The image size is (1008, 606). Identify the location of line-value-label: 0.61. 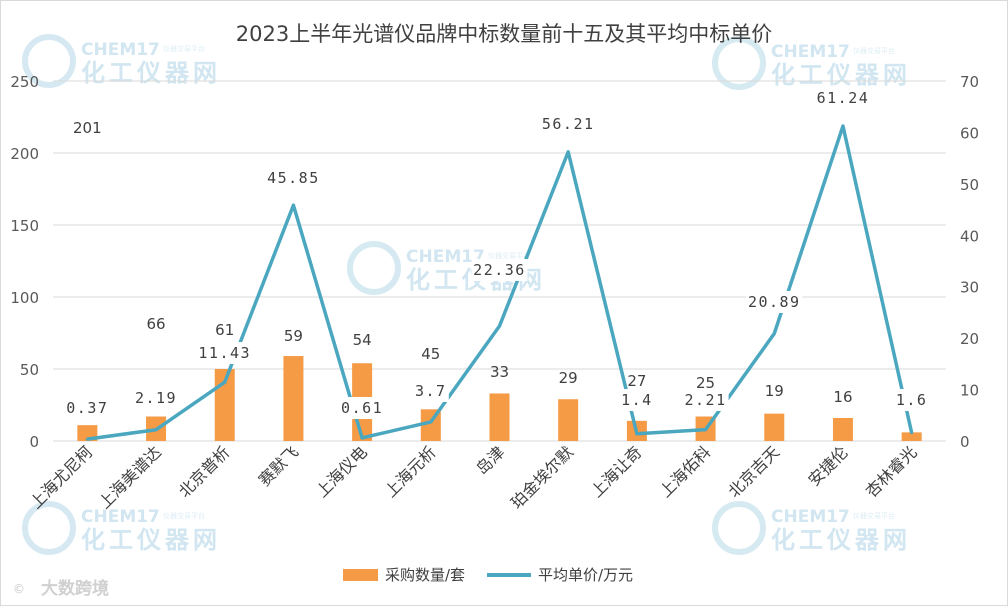
(362, 408).